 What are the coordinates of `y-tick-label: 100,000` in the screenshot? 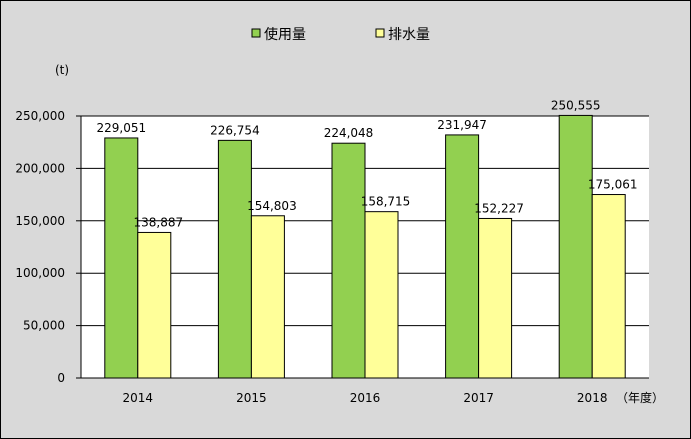 It's located at (40, 273).